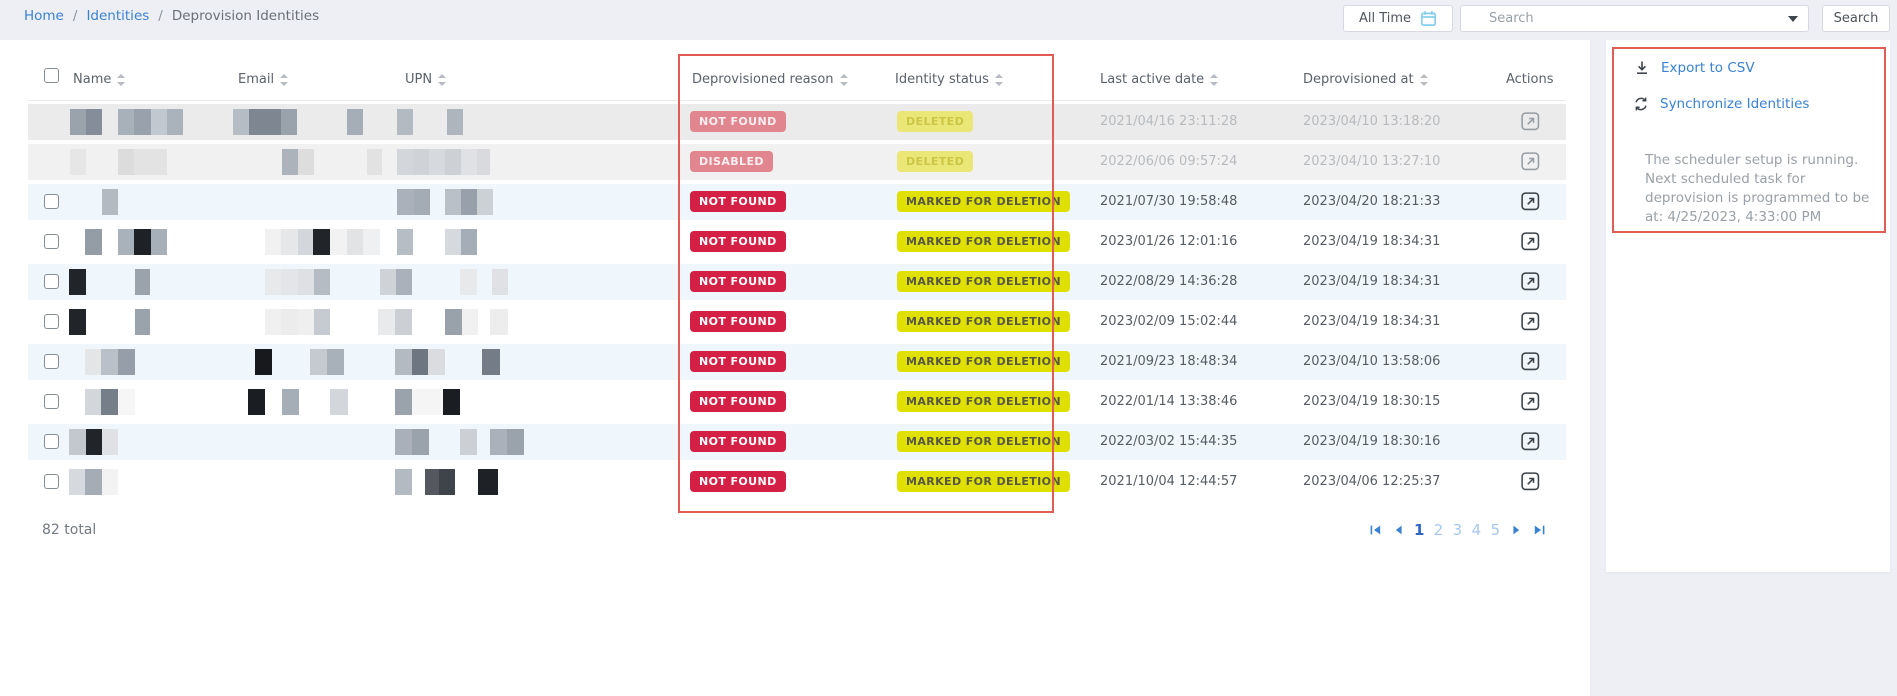 This screenshot has height=696, width=1897. What do you see at coordinates (1793, 19) in the screenshot?
I see `chevron-down-icon` at bounding box center [1793, 19].